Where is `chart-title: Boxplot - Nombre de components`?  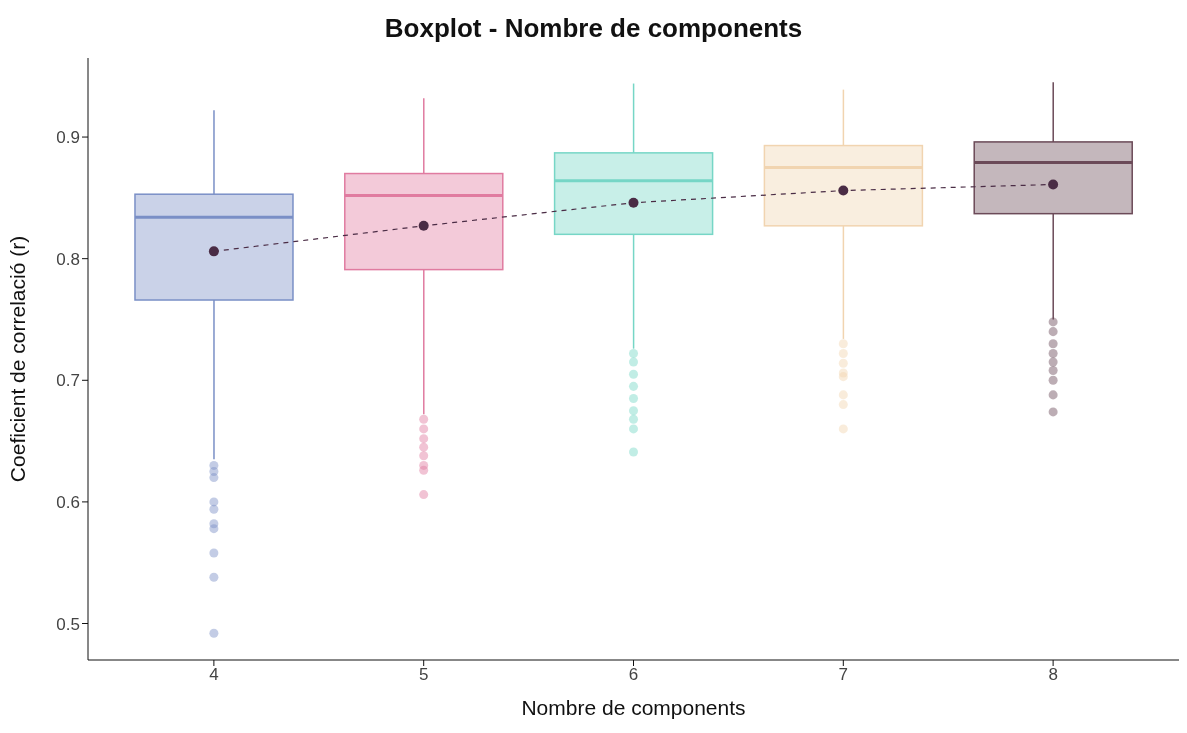 chart-title: Boxplot - Nombre de components is located at coordinates (593, 28).